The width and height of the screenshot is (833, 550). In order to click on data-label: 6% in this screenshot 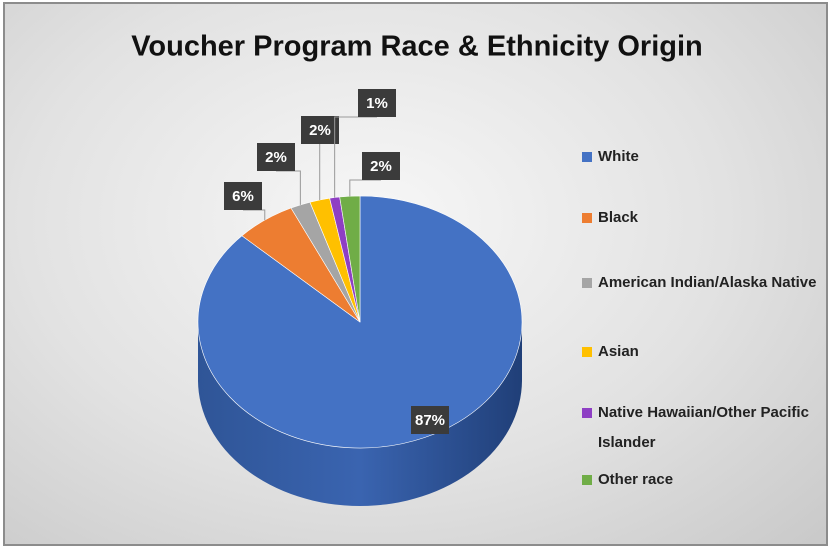, I will do `click(243, 196)`.